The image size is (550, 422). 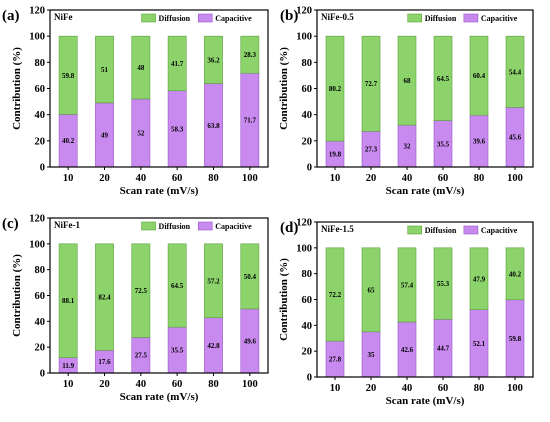 I want to click on capacitive-value-label: 42.8, so click(x=213, y=346).